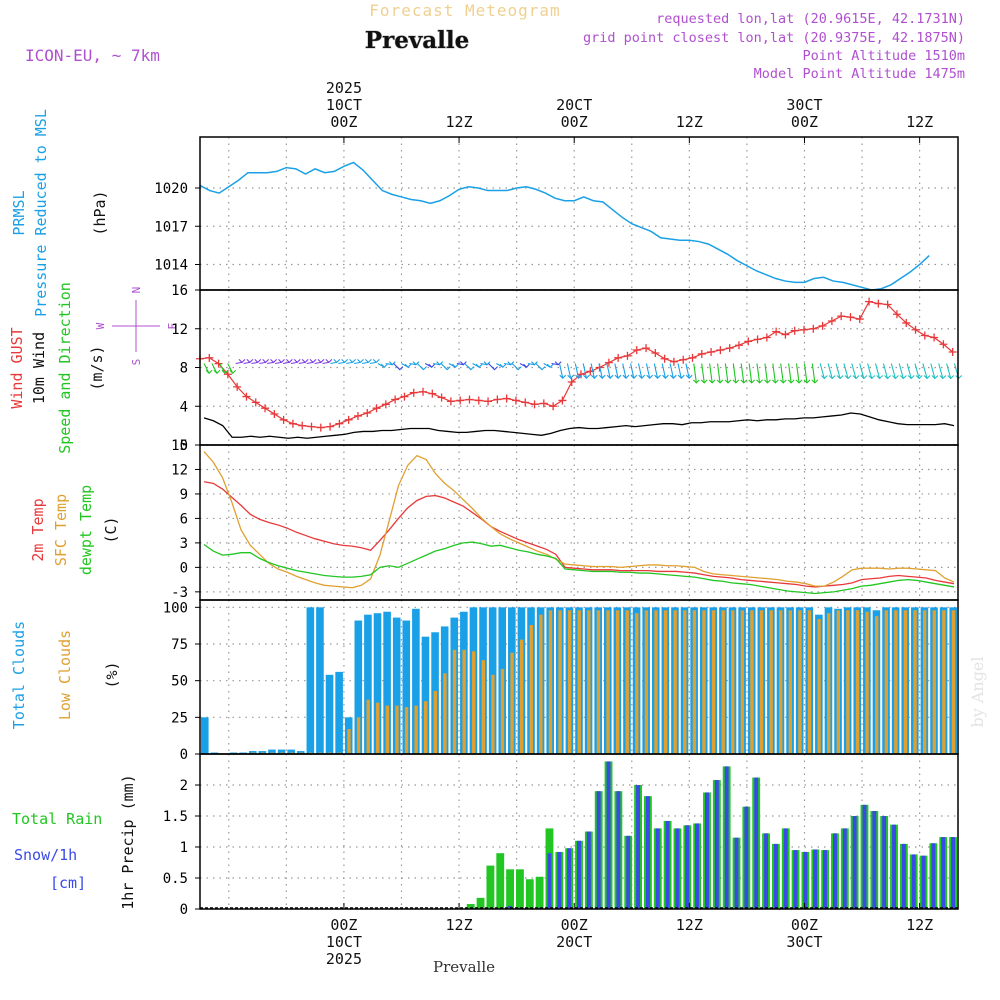 The height and width of the screenshot is (1000, 1000). I want to click on y-tick-label: 2, so click(184, 786).